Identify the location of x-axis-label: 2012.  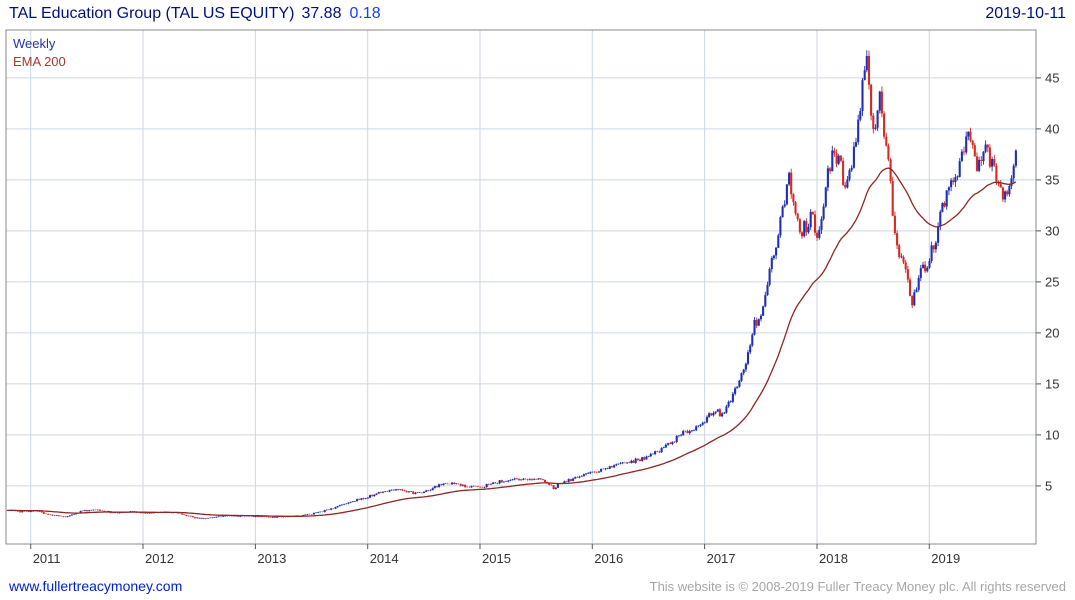
(159, 558).